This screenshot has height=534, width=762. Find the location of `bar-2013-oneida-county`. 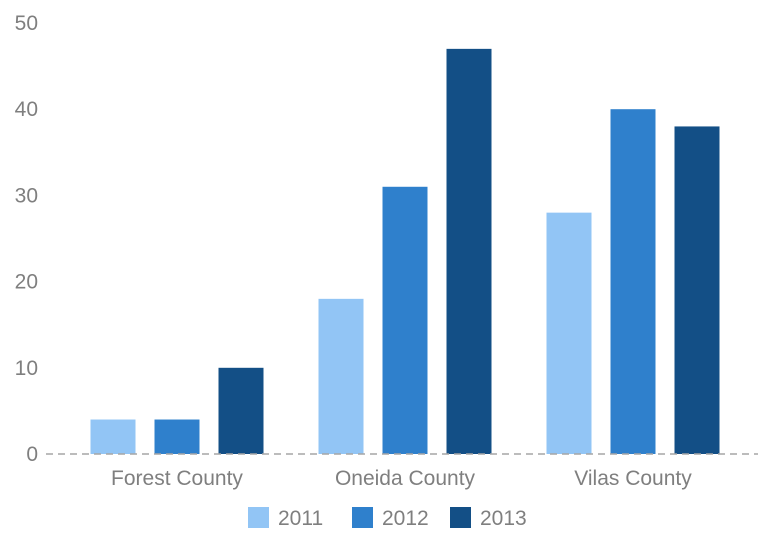

bar-2013-oneida-county is located at coordinates (469, 251).